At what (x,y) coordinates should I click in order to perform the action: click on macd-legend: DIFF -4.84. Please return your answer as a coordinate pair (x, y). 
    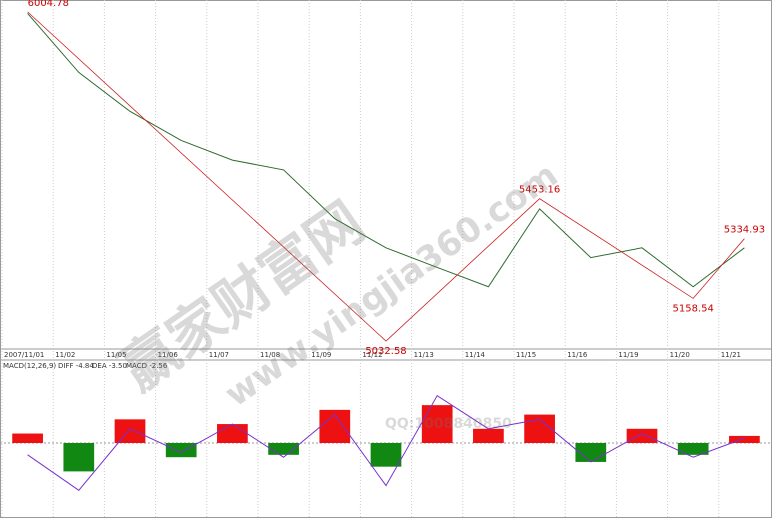
    Looking at the image, I should click on (76, 366).